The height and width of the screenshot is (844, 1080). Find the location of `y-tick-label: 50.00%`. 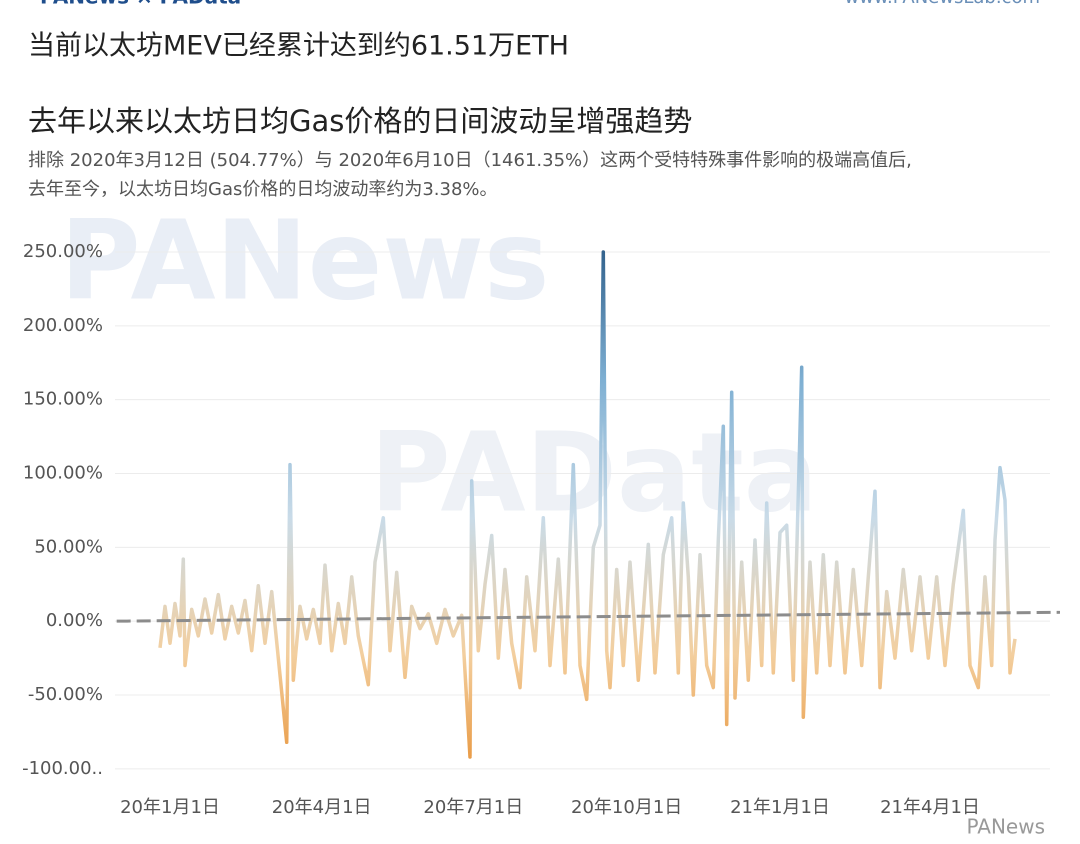

y-tick-label: 50.00% is located at coordinates (68, 546).